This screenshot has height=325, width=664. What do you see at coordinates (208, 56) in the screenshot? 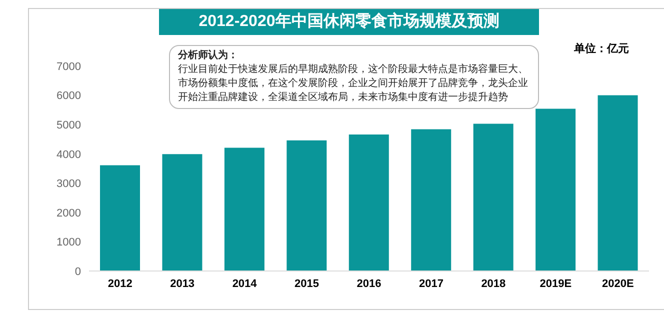
I see `text: 分析师认为：` at bounding box center [208, 56].